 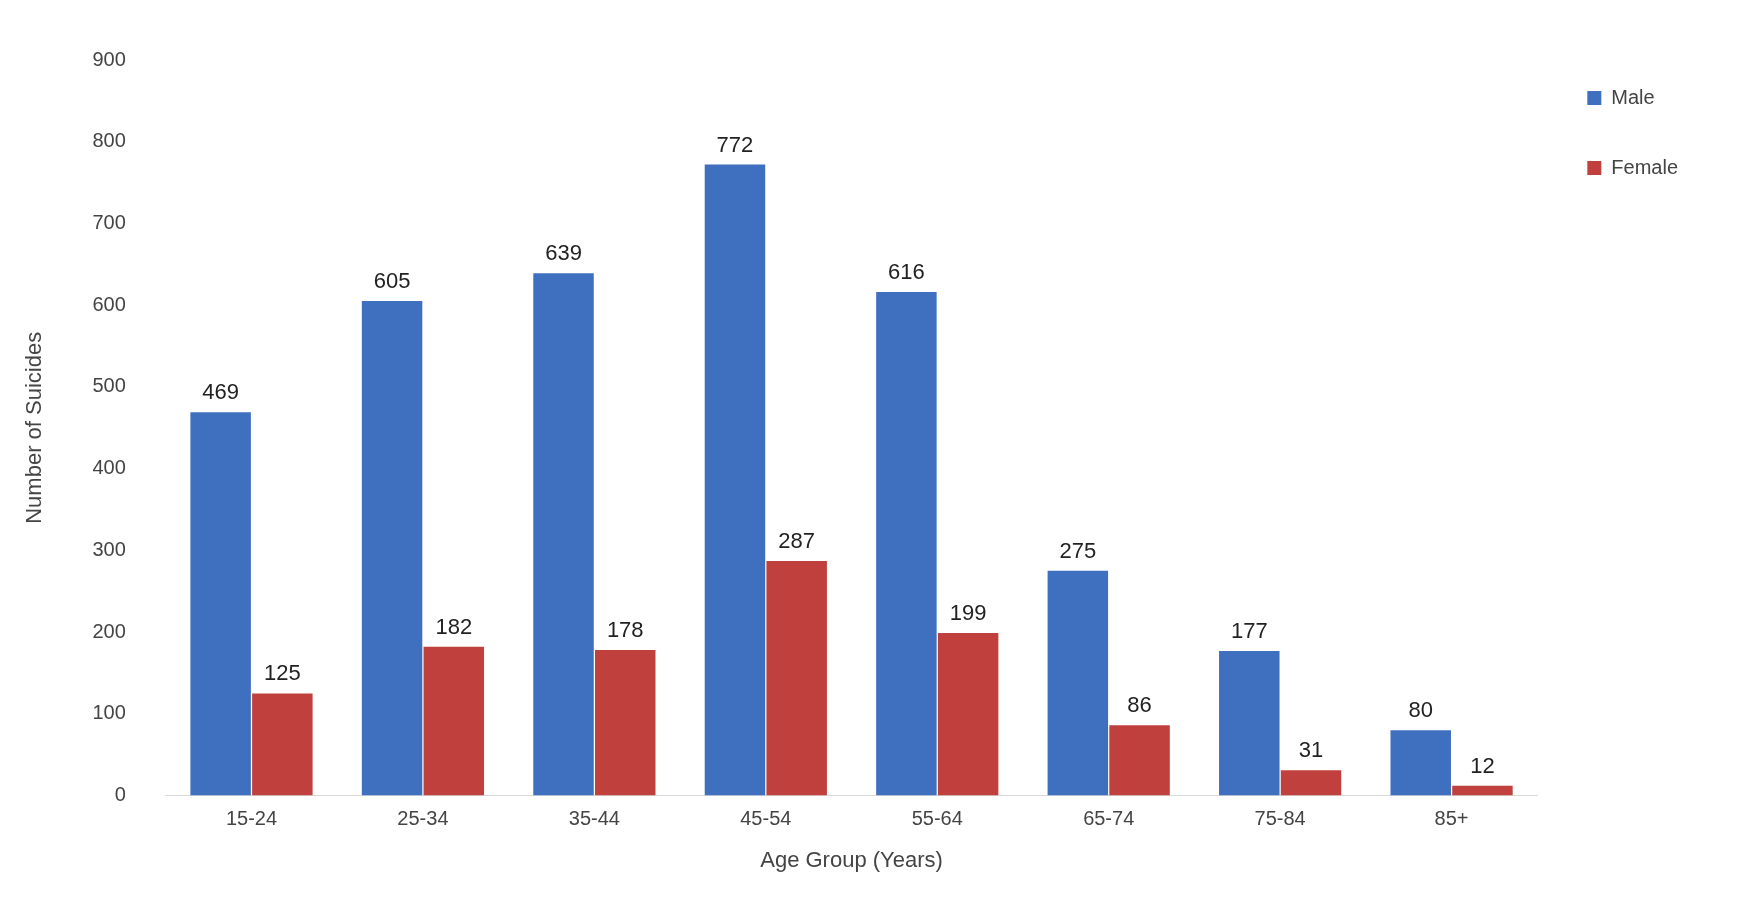 What do you see at coordinates (109, 385) in the screenshot?
I see `y-tick-label: 500` at bounding box center [109, 385].